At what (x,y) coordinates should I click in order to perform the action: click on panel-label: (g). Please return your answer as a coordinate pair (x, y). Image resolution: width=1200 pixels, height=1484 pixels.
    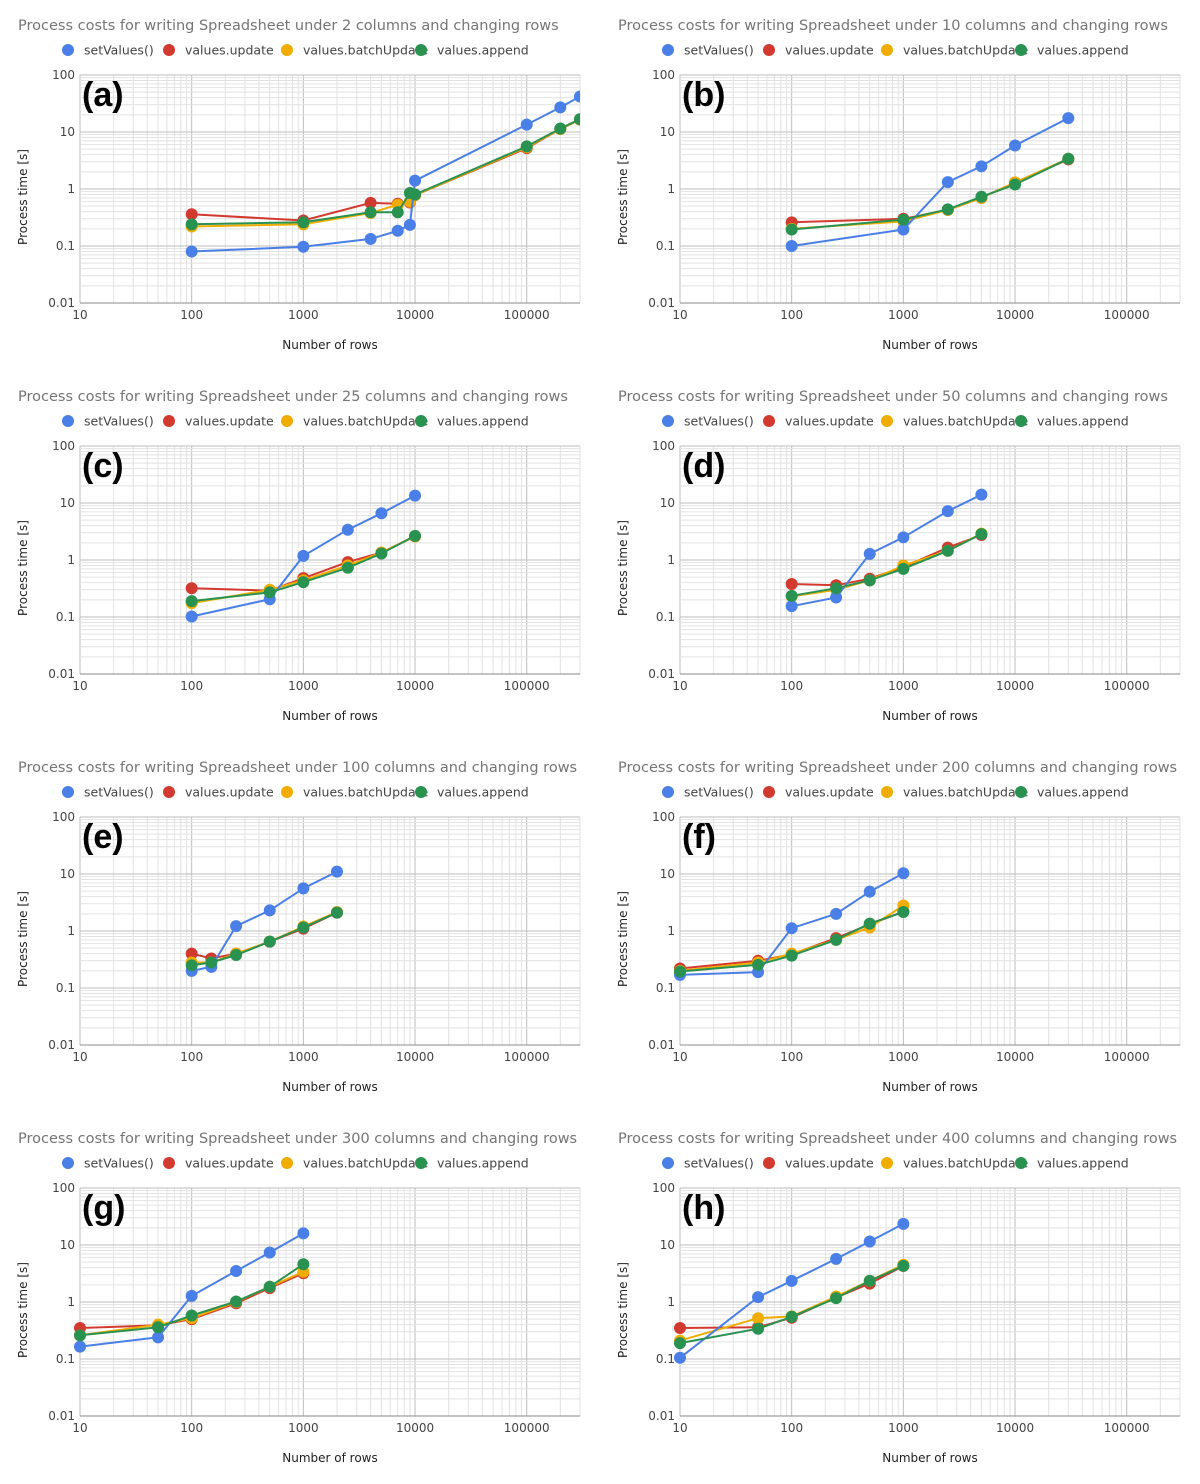
    Looking at the image, I should click on (103, 1208).